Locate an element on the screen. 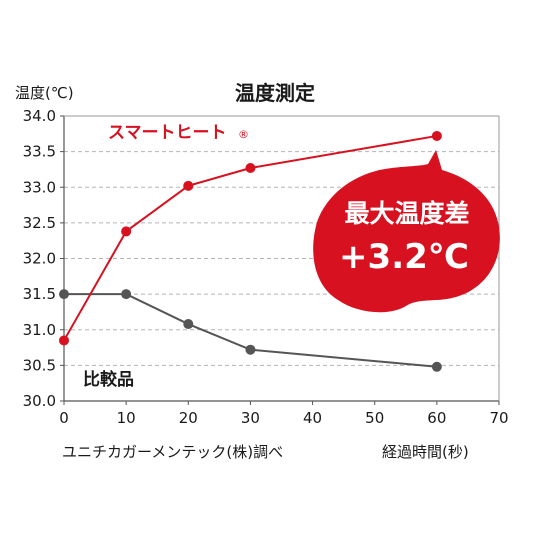 The width and height of the screenshot is (536, 538). registered-mark: ® is located at coordinates (243, 134).